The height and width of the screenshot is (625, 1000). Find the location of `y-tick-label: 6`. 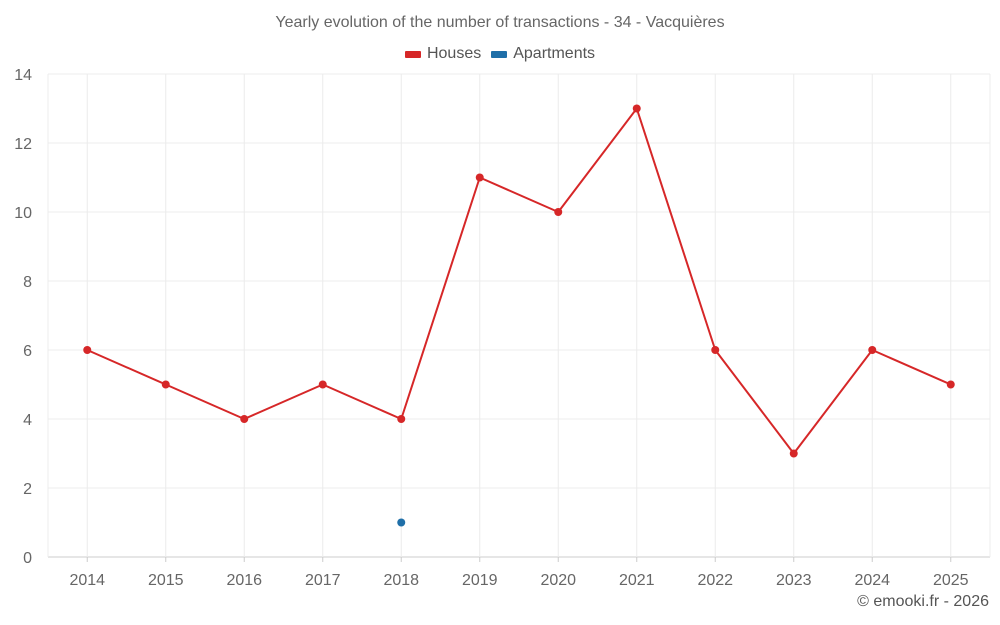

y-tick-label: 6 is located at coordinates (27, 351).